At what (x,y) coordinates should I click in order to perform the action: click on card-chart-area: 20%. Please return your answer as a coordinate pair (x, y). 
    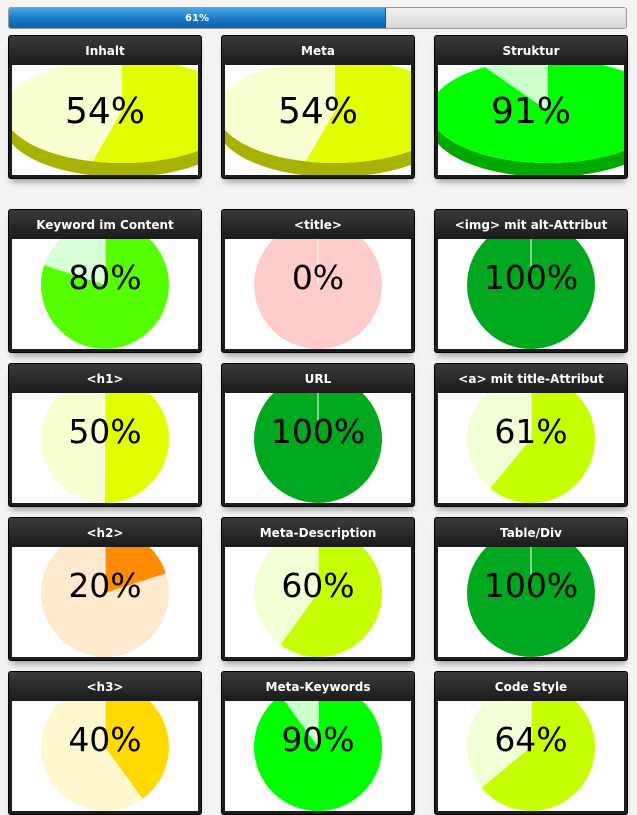
    Looking at the image, I should click on (105, 602).